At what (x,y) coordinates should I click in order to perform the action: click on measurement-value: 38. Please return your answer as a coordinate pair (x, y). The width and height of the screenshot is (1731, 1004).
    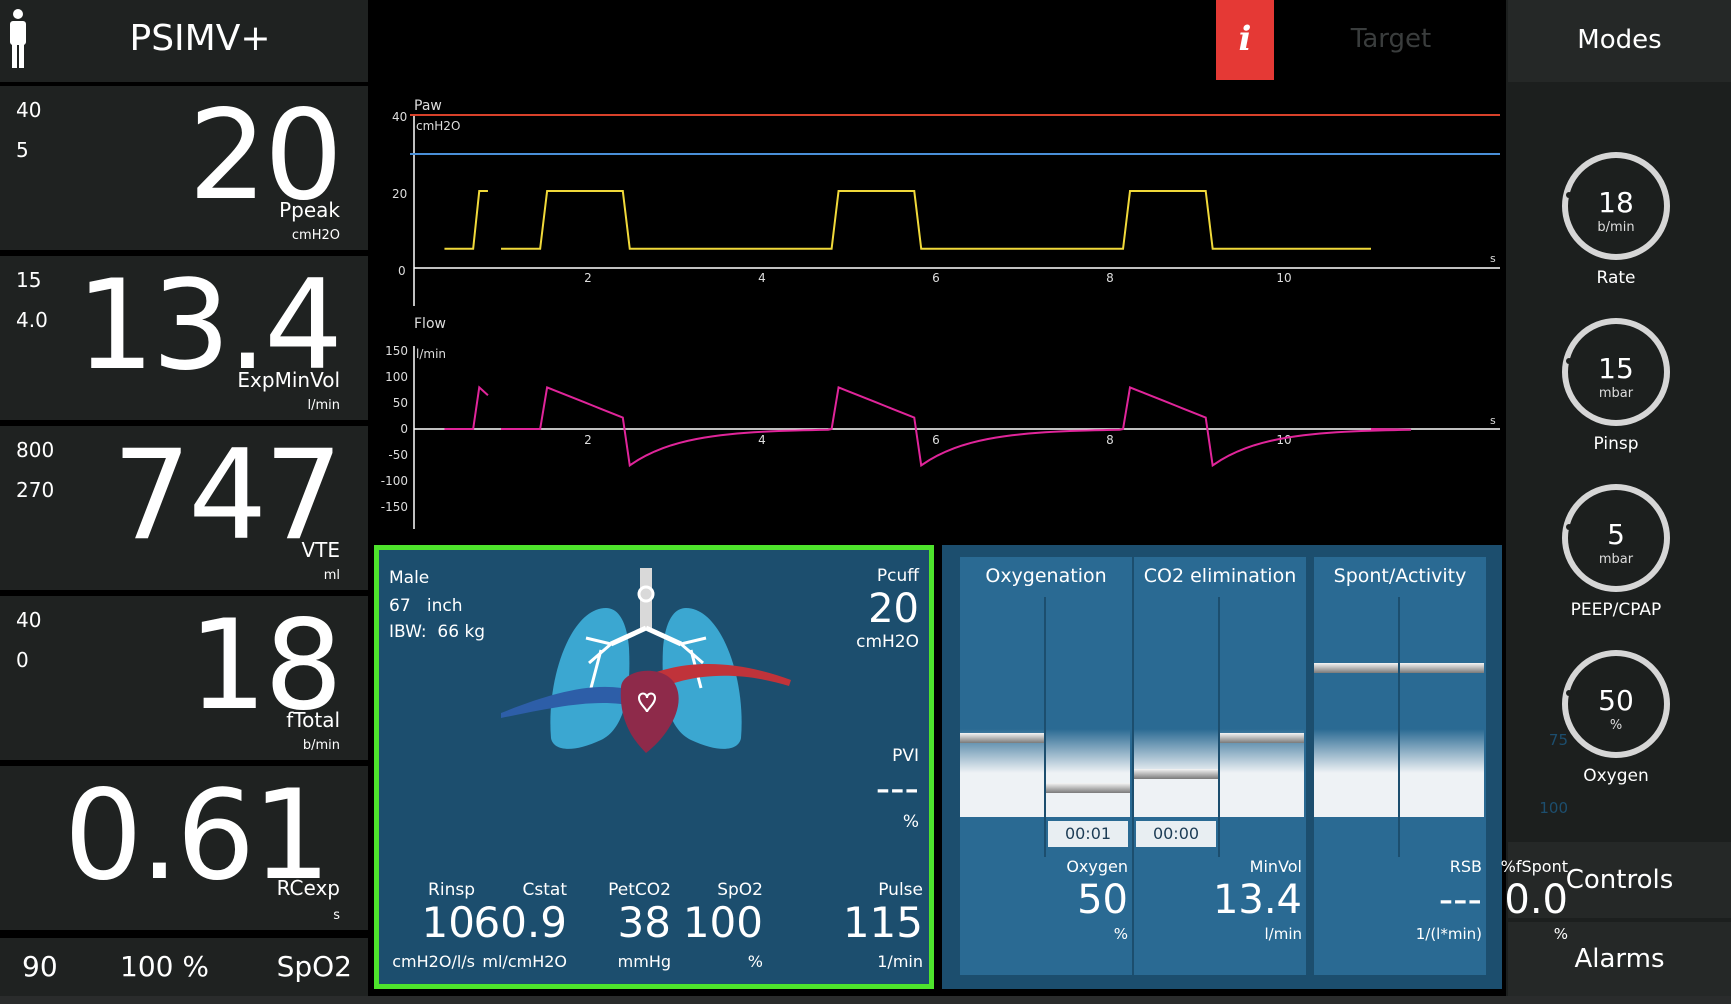
    Looking at the image, I should click on (644, 922).